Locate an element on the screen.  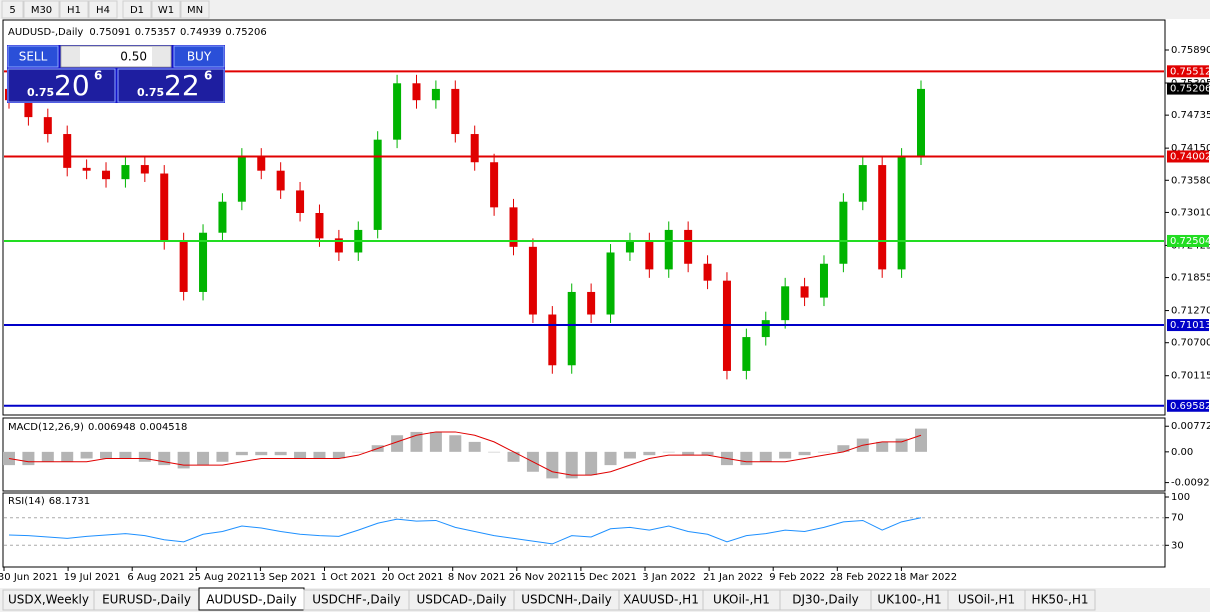
rsi-header: RSI(14) 68.1731 is located at coordinates (49, 501).